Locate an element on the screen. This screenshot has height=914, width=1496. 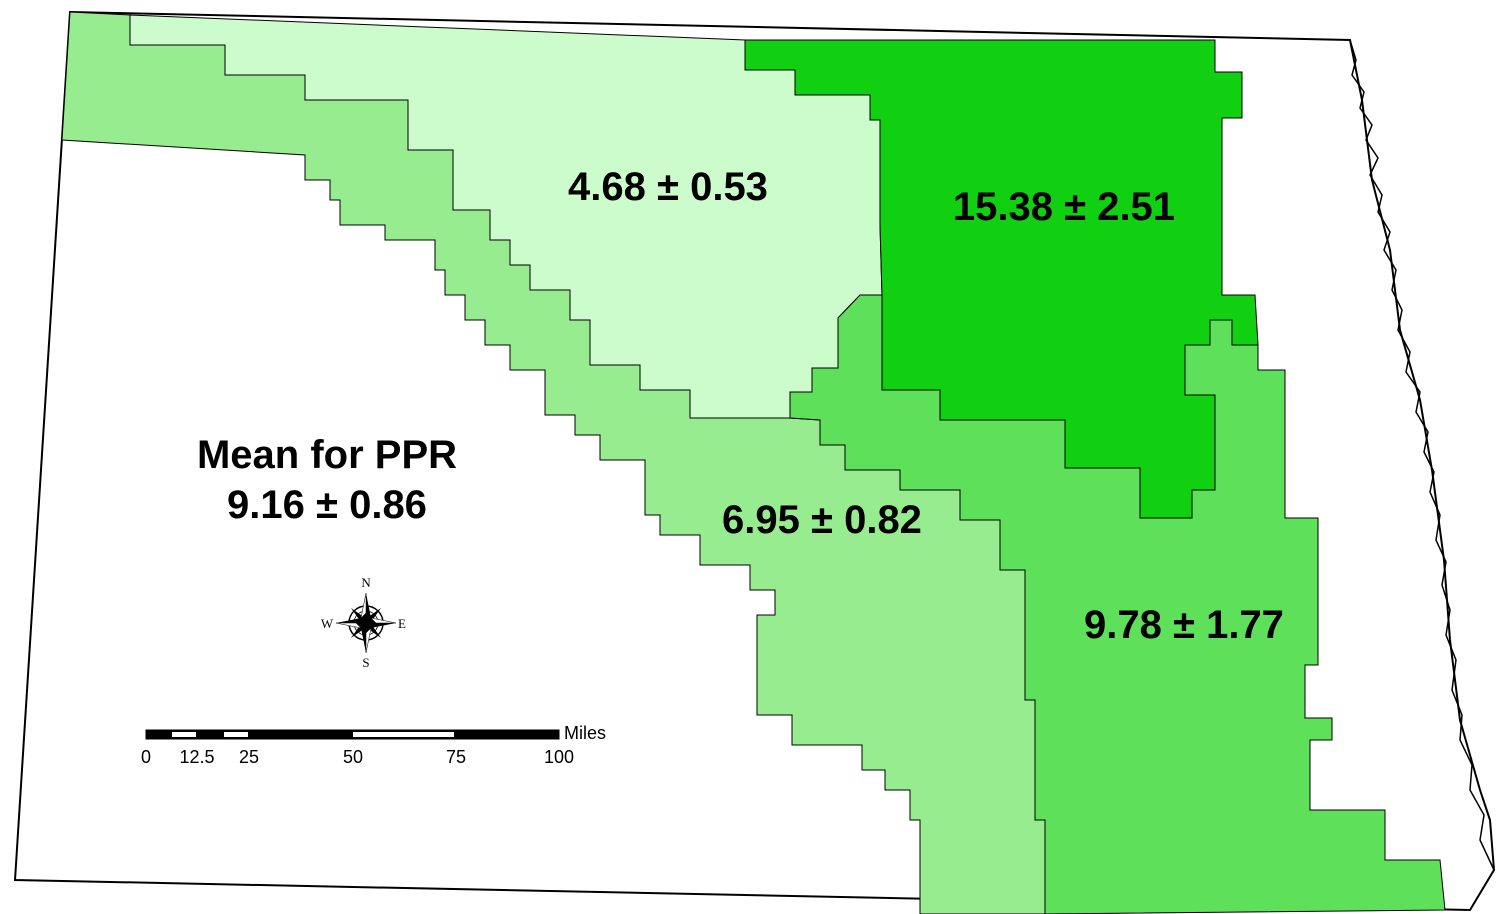
compass-rose-icon: N S E W is located at coordinates (363, 622).